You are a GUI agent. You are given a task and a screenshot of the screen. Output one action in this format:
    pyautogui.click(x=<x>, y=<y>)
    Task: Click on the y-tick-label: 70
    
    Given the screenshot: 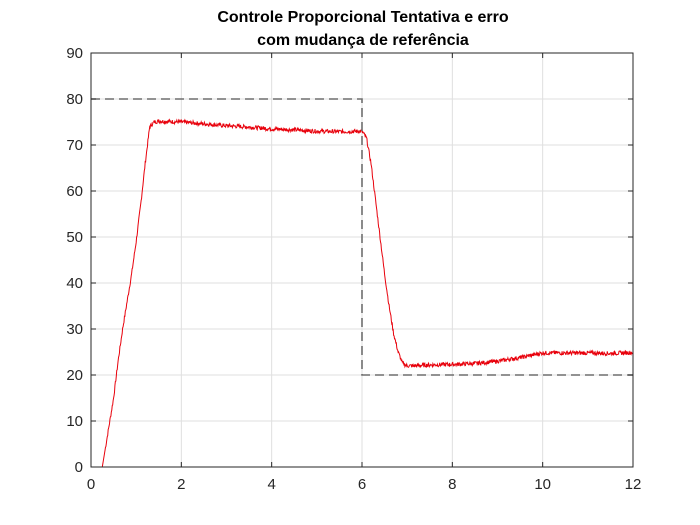 What is the action you would take?
    pyautogui.click(x=74, y=145)
    